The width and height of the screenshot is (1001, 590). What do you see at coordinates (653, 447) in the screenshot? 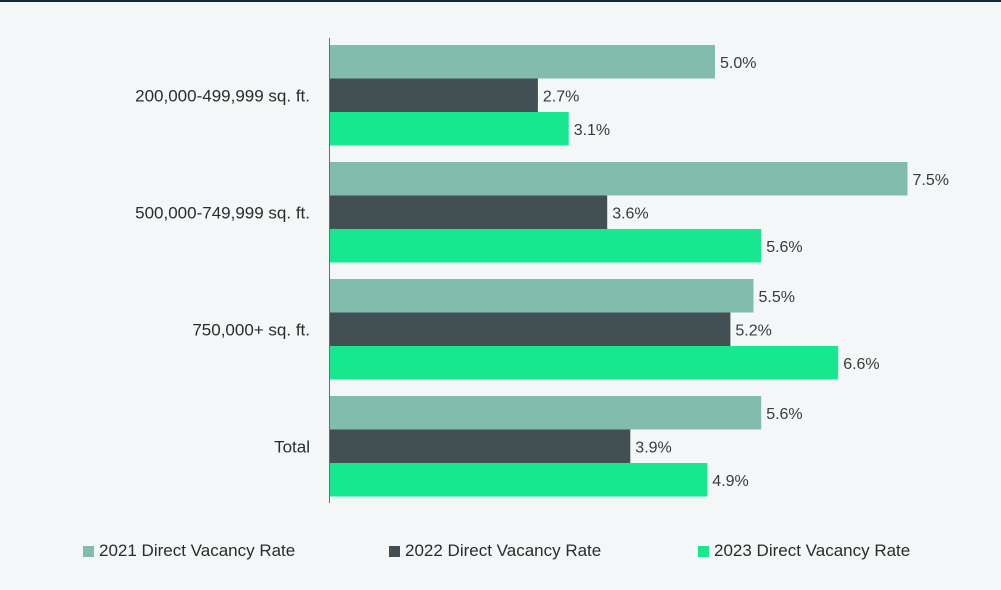
I see `data-label-2022: 3.9%` at bounding box center [653, 447].